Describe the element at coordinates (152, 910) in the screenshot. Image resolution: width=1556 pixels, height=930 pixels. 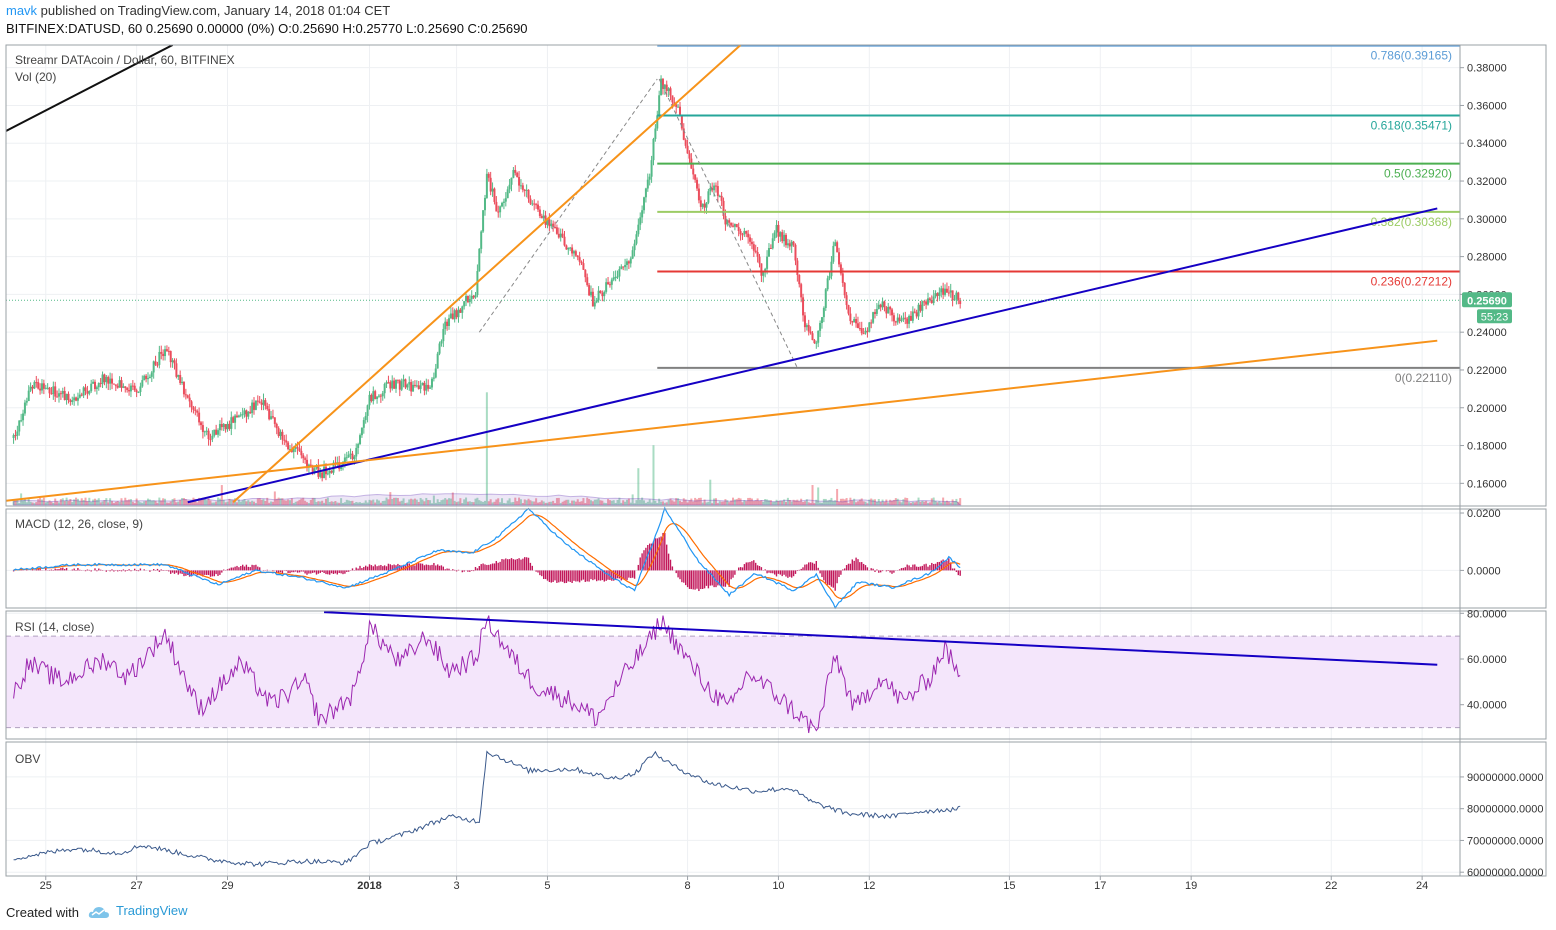
I see `tradingview-brand-label: TradingView` at that location.